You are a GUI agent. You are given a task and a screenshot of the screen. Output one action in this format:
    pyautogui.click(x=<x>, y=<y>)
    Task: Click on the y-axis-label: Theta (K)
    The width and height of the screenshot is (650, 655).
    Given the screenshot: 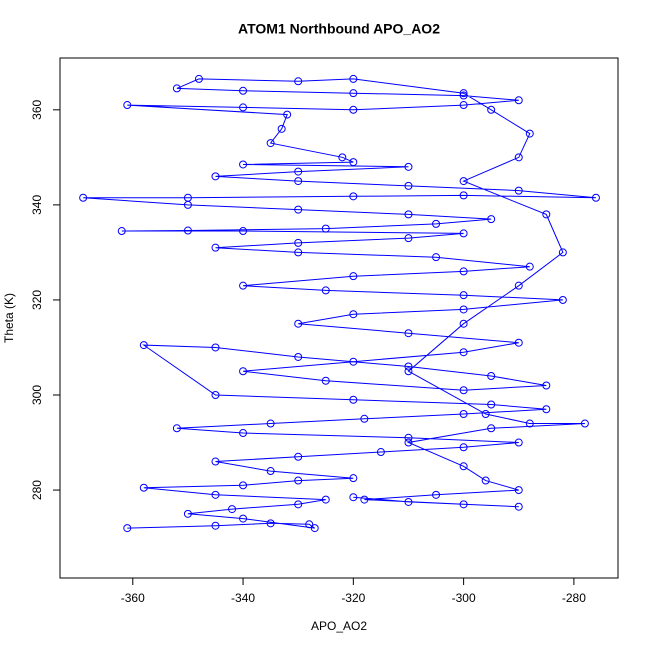 What is the action you would take?
    pyautogui.click(x=9, y=318)
    